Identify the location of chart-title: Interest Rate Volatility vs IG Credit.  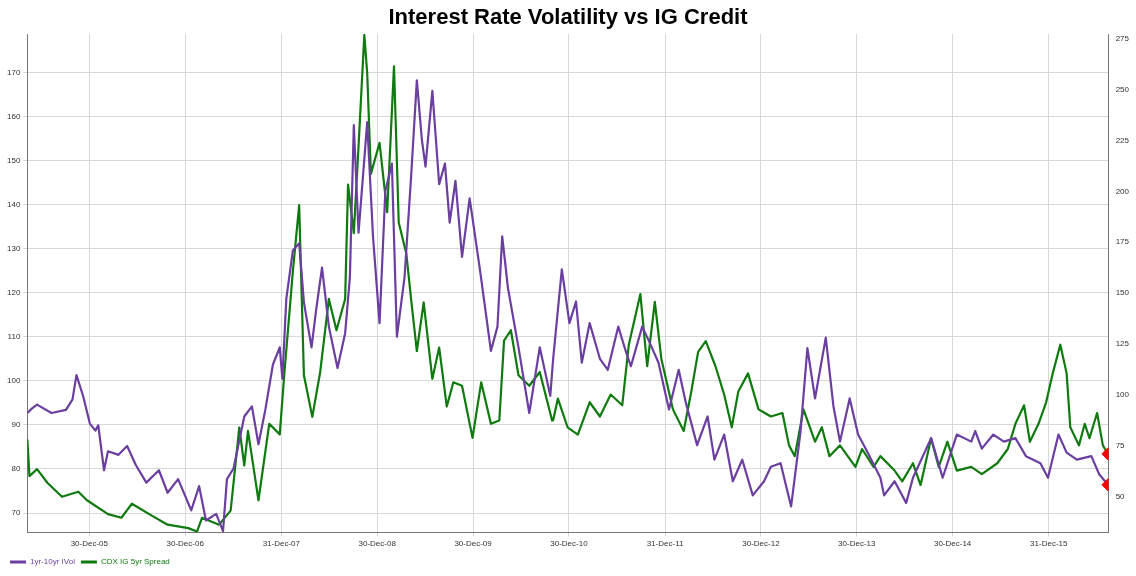
(568, 17).